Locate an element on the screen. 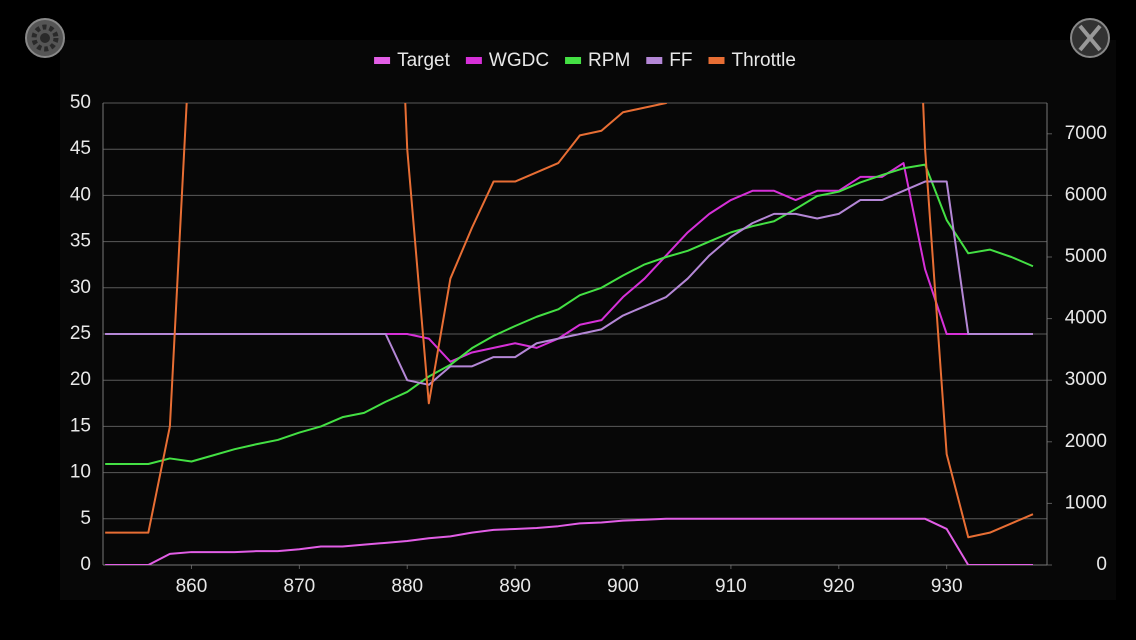 The width and height of the screenshot is (1136, 640). y-tick-label: 5 is located at coordinates (85, 518).